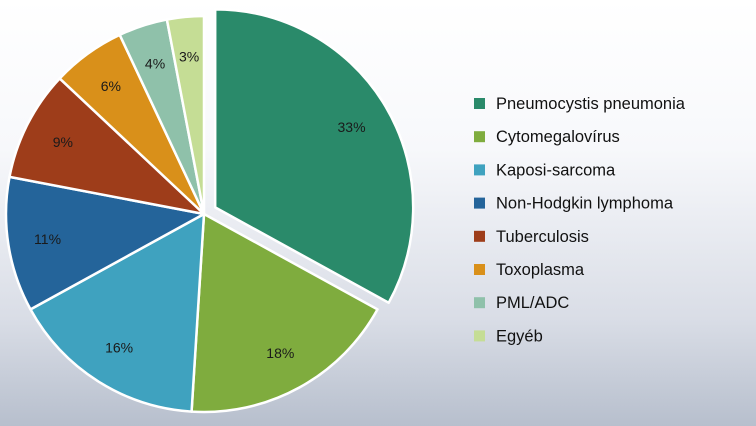 This screenshot has height=426, width=756. What do you see at coordinates (542, 237) in the screenshot?
I see `legend-label: Tuberculosis` at bounding box center [542, 237].